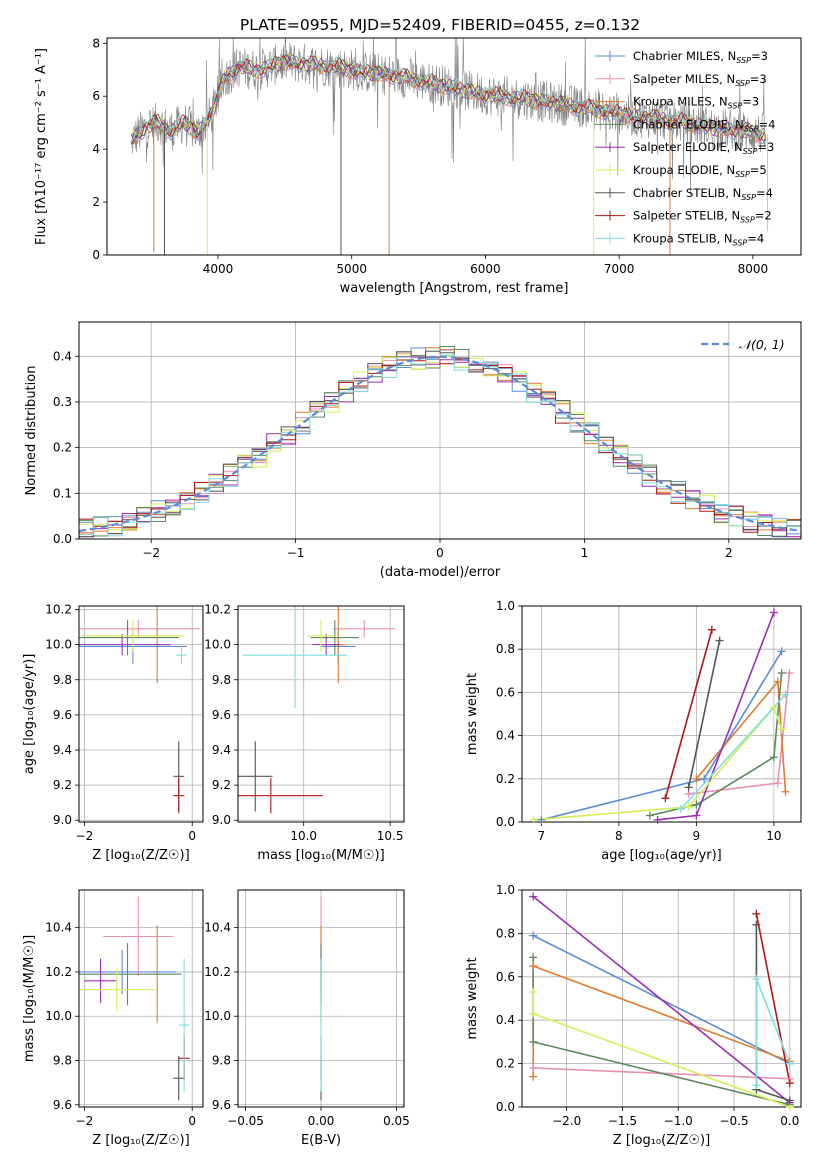 This screenshot has width=819, height=1170. Describe the element at coordinates (29, 714) in the screenshot. I see `y-axis-label: age [log₁₀(age/yr)]` at that location.